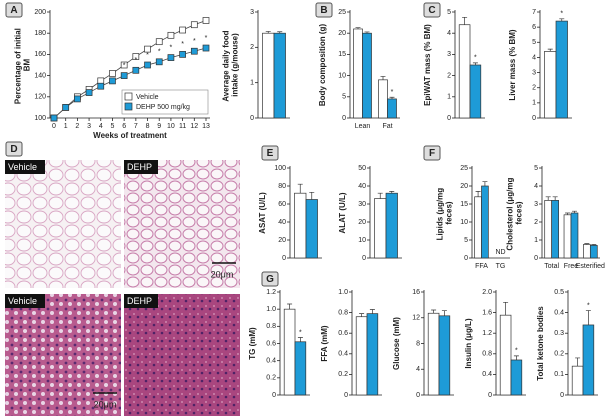 This screenshot has height=419, width=608. Describe the element at coordinates (396, 343) in the screenshot. I see `y-axis-label: Glucose (mM)` at that location.